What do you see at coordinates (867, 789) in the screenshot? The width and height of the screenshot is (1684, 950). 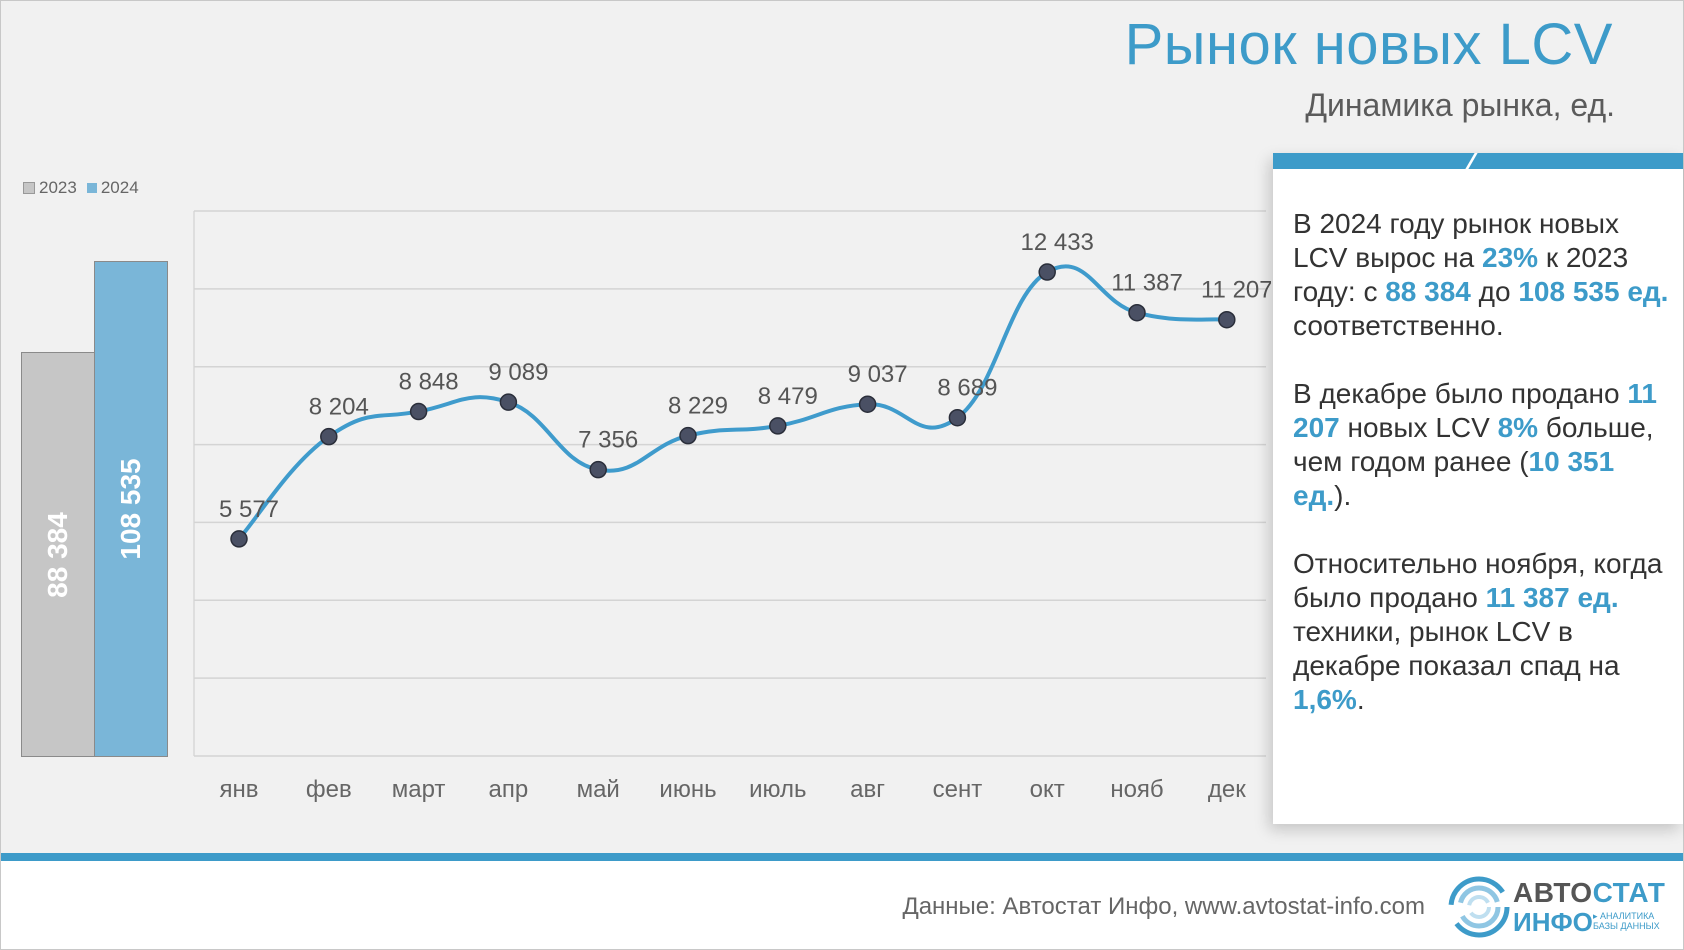 I see `x-tick-label: авг` at bounding box center [867, 789].